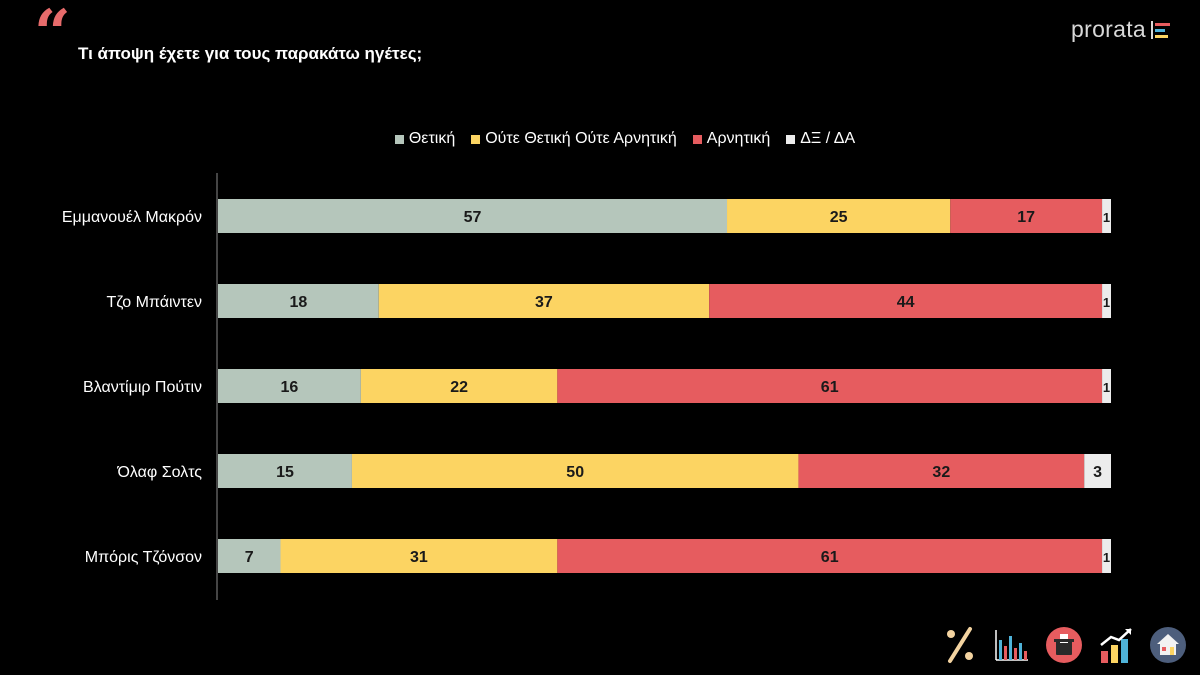 The image size is (1200, 675). What do you see at coordinates (52, 35) in the screenshot?
I see `quote-mark-icon: “` at bounding box center [52, 35].